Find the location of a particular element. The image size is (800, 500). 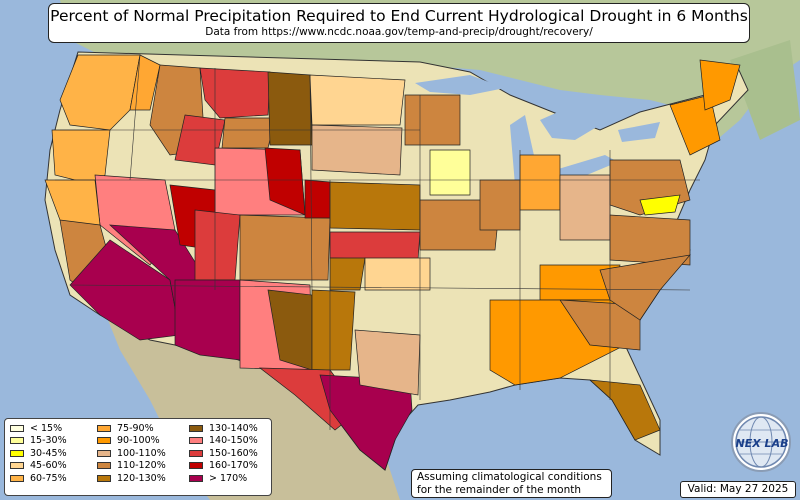

legend-item: < 15% is located at coordinates (38, 428).